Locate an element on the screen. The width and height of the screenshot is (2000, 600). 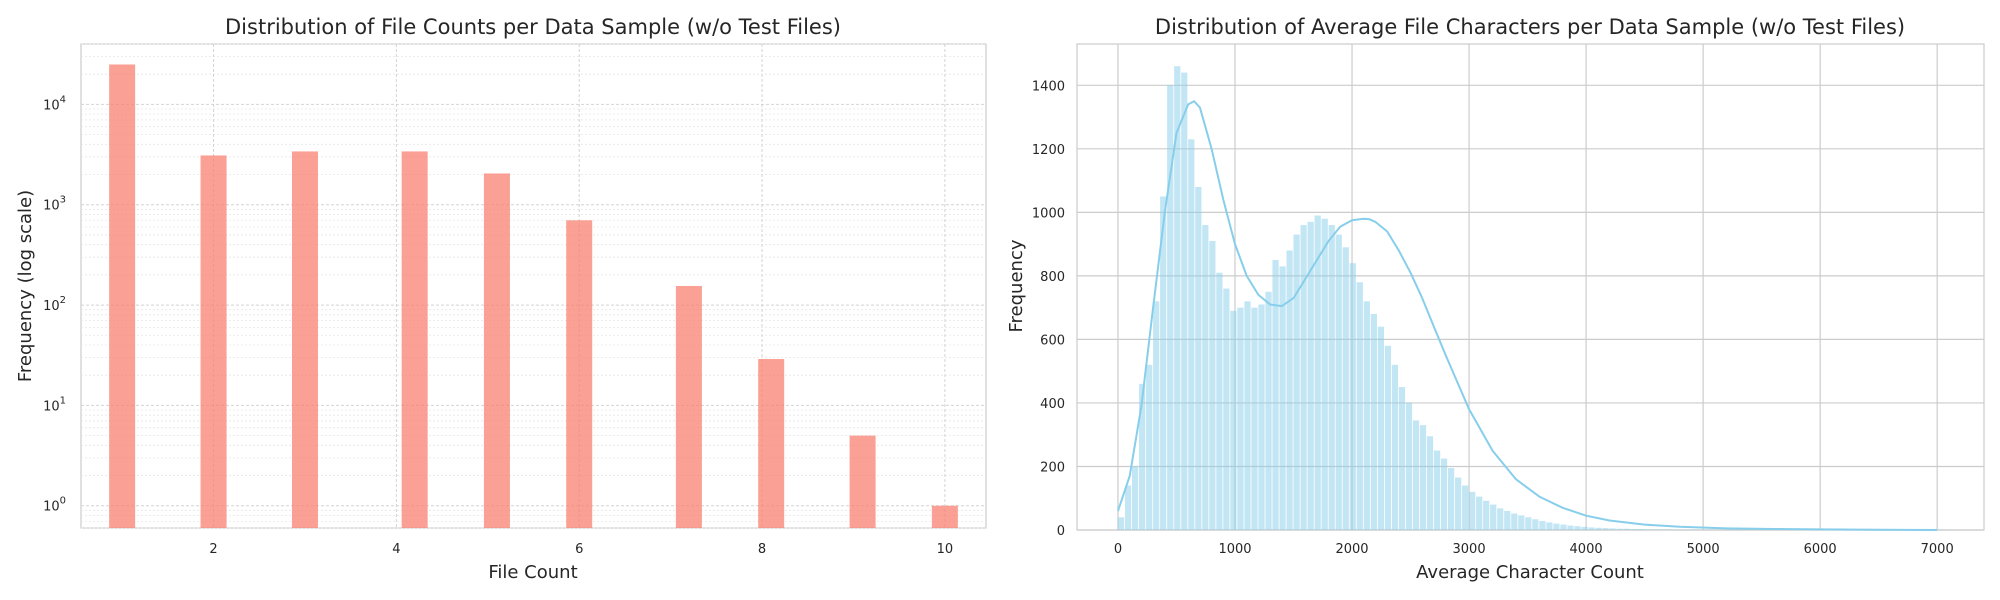
x-tick-label: 6000 is located at coordinates (1820, 549).